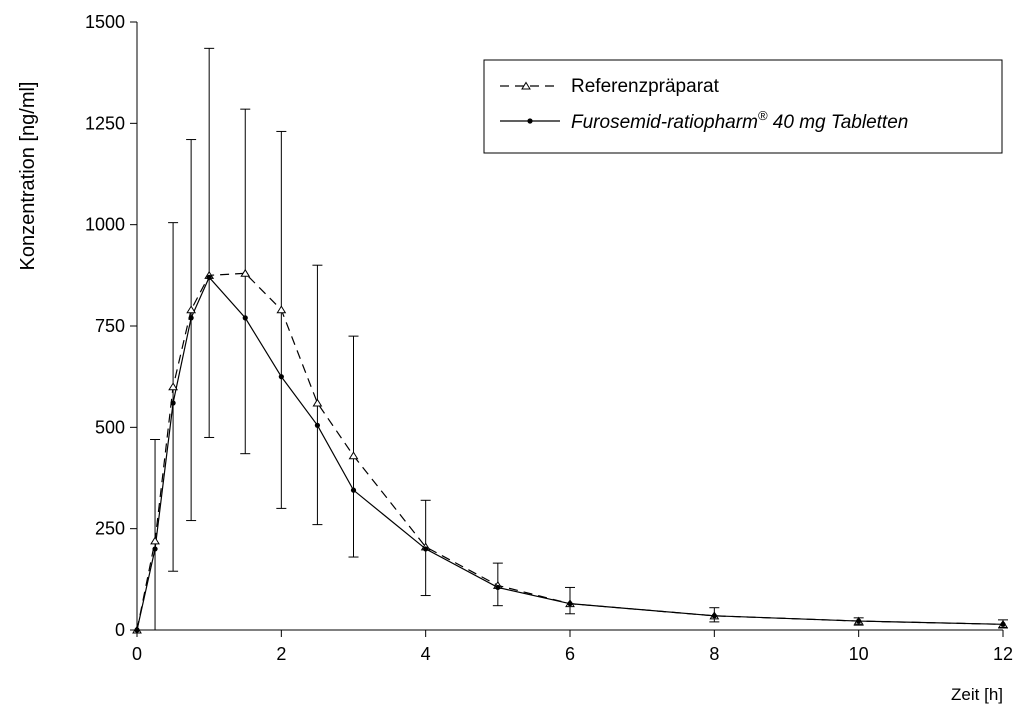 This screenshot has height=711, width=1016. Describe the element at coordinates (838, 122) in the screenshot. I see `legend-label-furosemid-rest: 40 mg Tabletten` at that location.